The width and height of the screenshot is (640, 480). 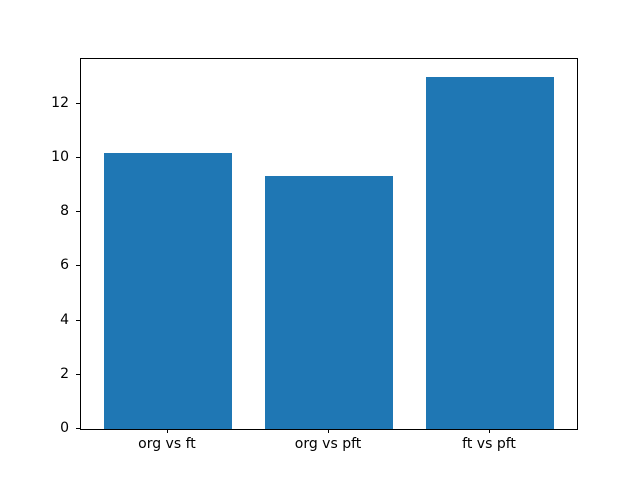 I want to click on bar-org-vs-ft, so click(x=168, y=290).